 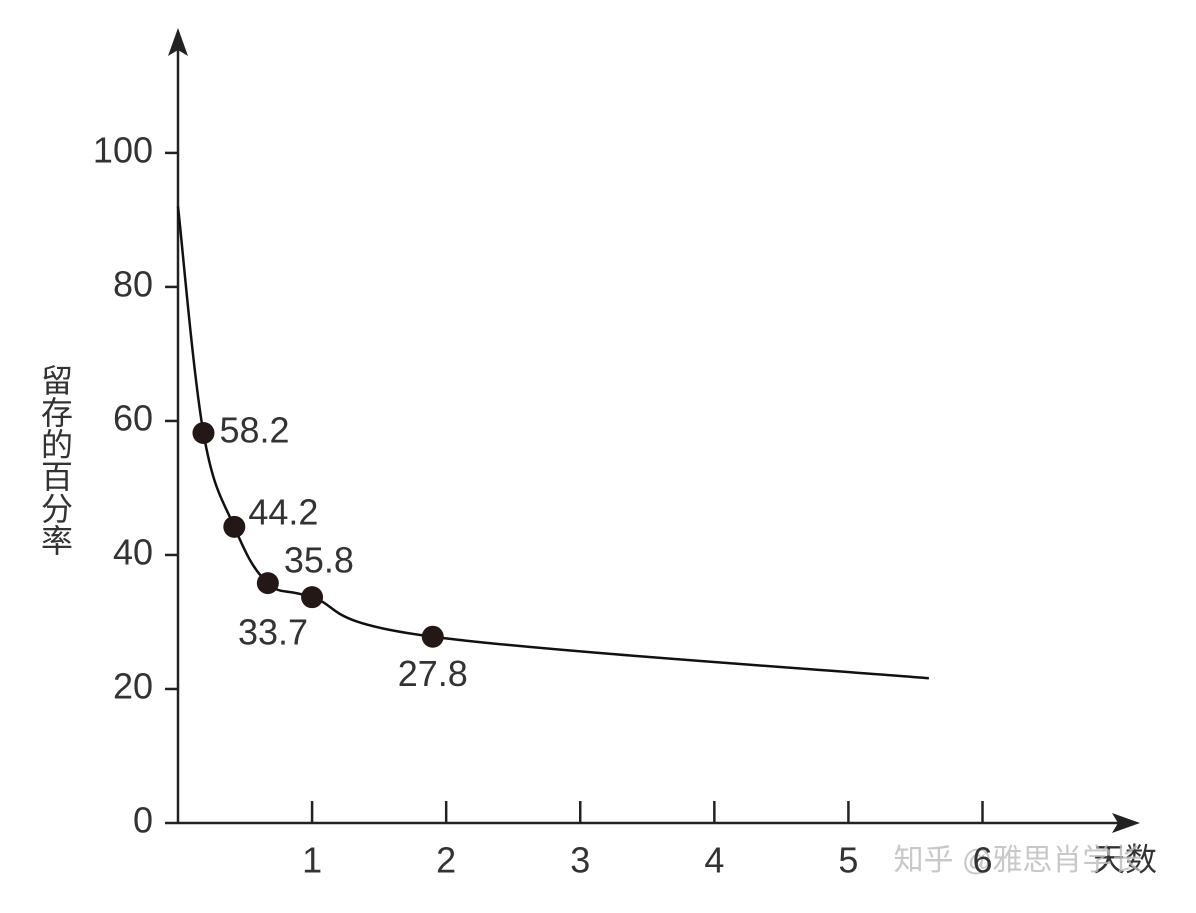 I want to click on x-axis-arrow, so click(x=1126, y=823).